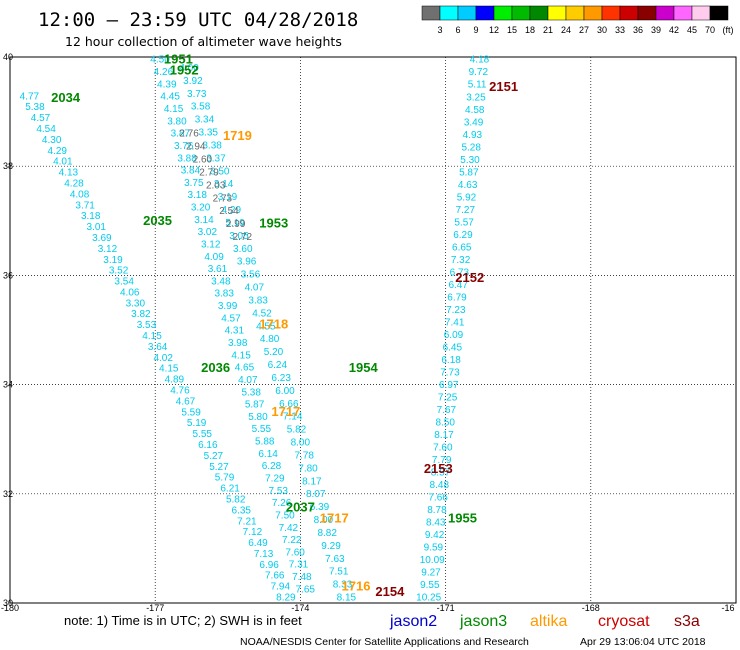  Describe the element at coordinates (272, 466) in the screenshot. I see `wave-height-value: 6.28` at that location.